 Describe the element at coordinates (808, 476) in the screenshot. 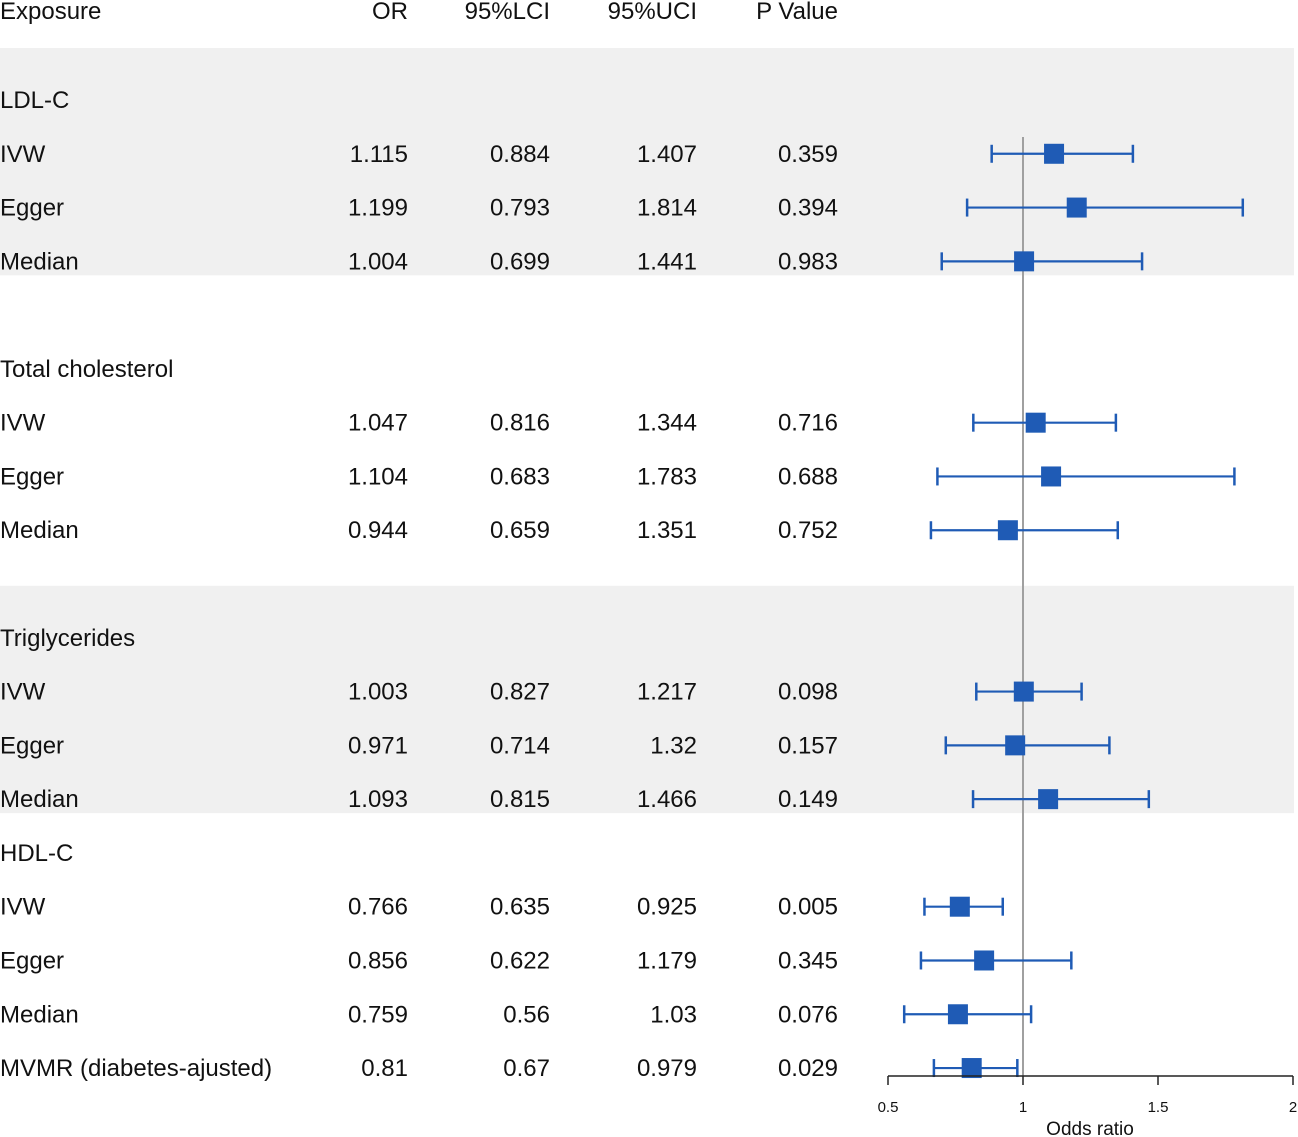

I see `p-value: 0.688` at that location.